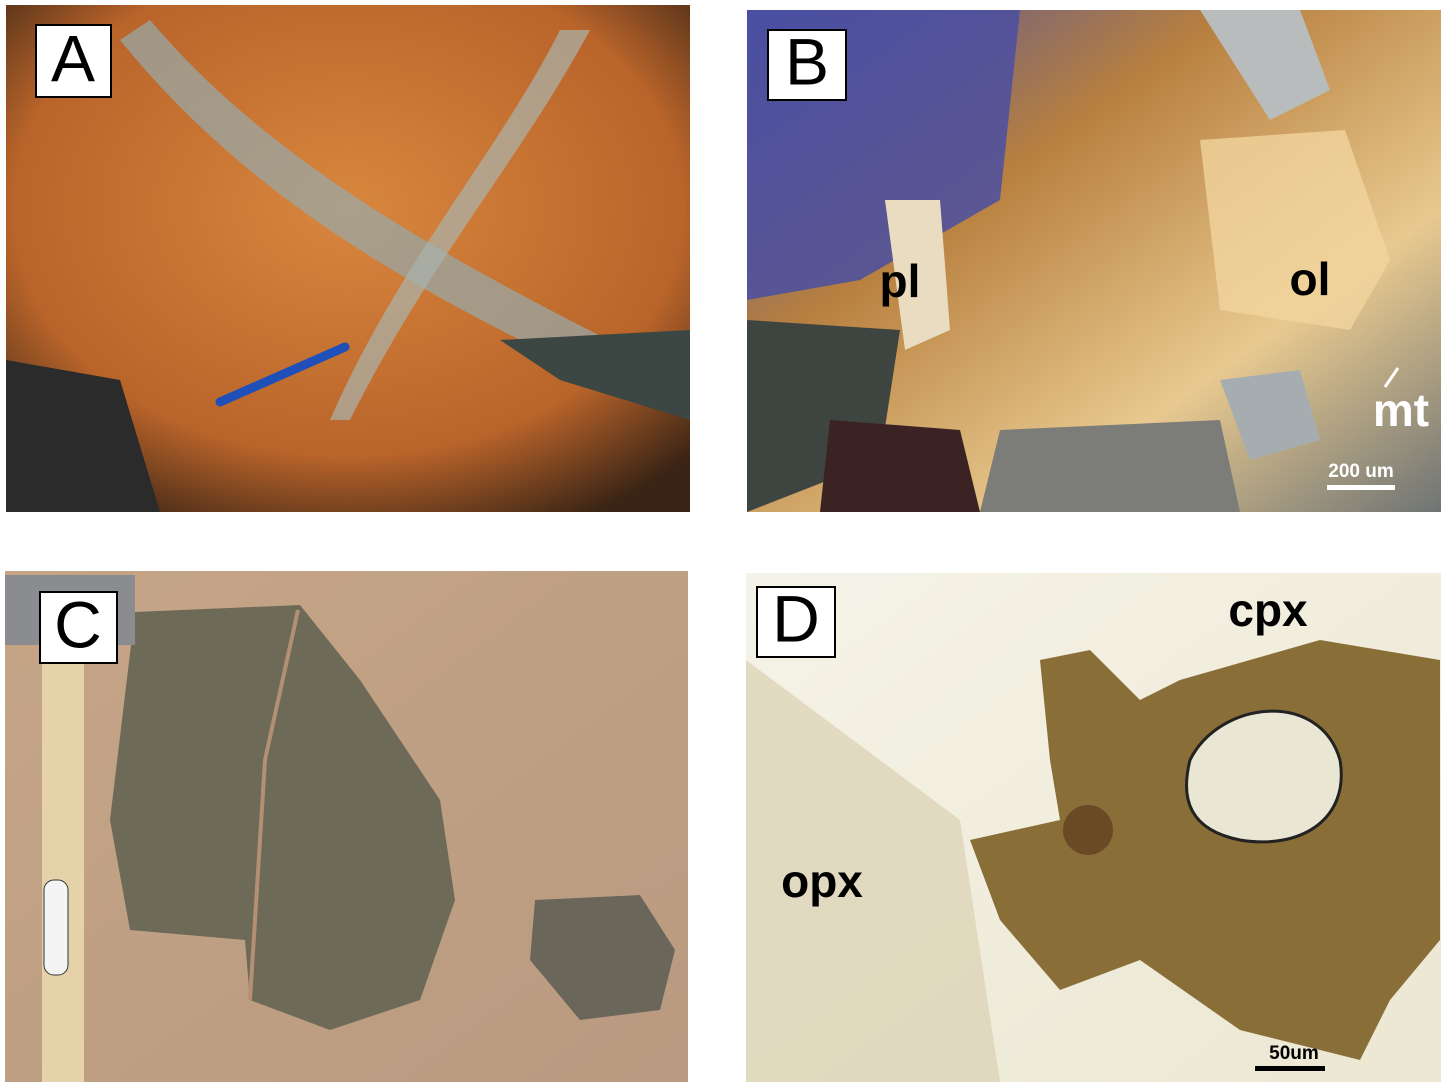 The height and width of the screenshot is (1083, 1447). Describe the element at coordinates (1088, 830) in the screenshot. I see `bubble` at that location.